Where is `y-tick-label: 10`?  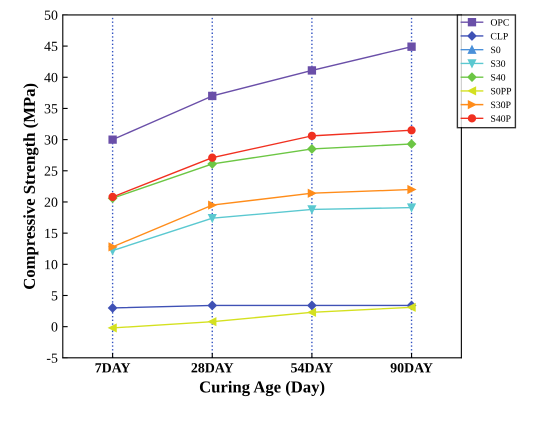
y-tick-label: 10 is located at coordinates (51, 265).